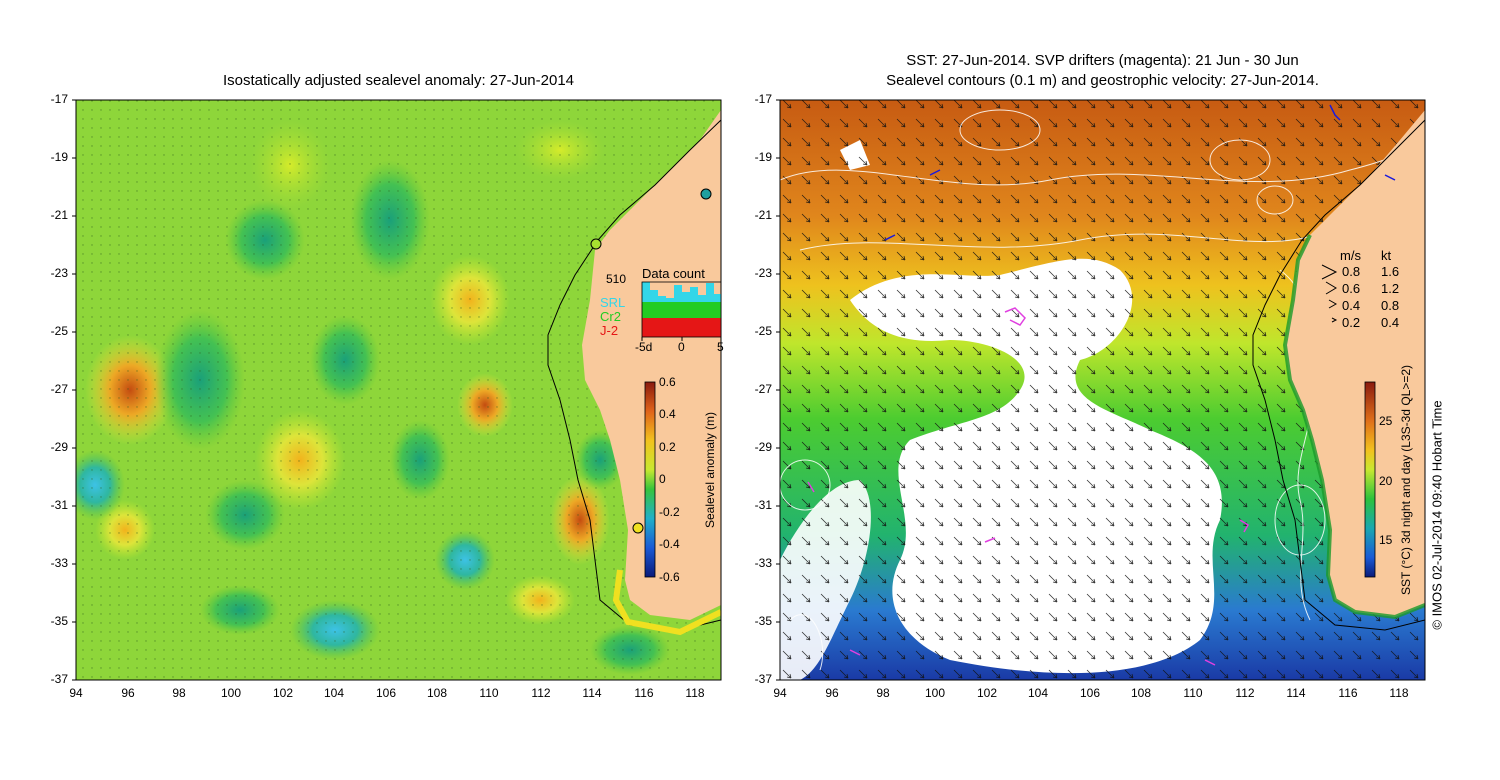 Image resolution: width=1500 pixels, height=780 pixels. What do you see at coordinates (592, 693) in the screenshot?
I see `x-tick-left: 114` at bounding box center [592, 693].